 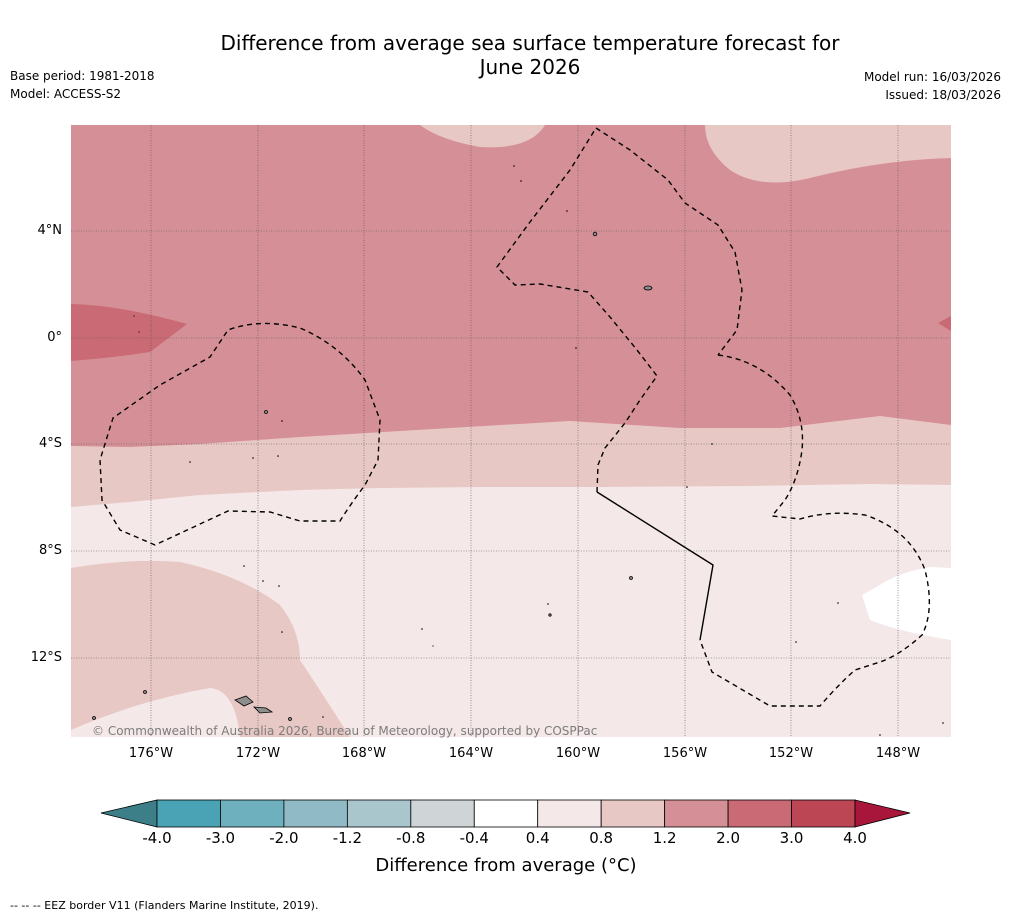 What do you see at coordinates (411, 838) in the screenshot?
I see `colorbar-tick-label: -0.8` at bounding box center [411, 838].